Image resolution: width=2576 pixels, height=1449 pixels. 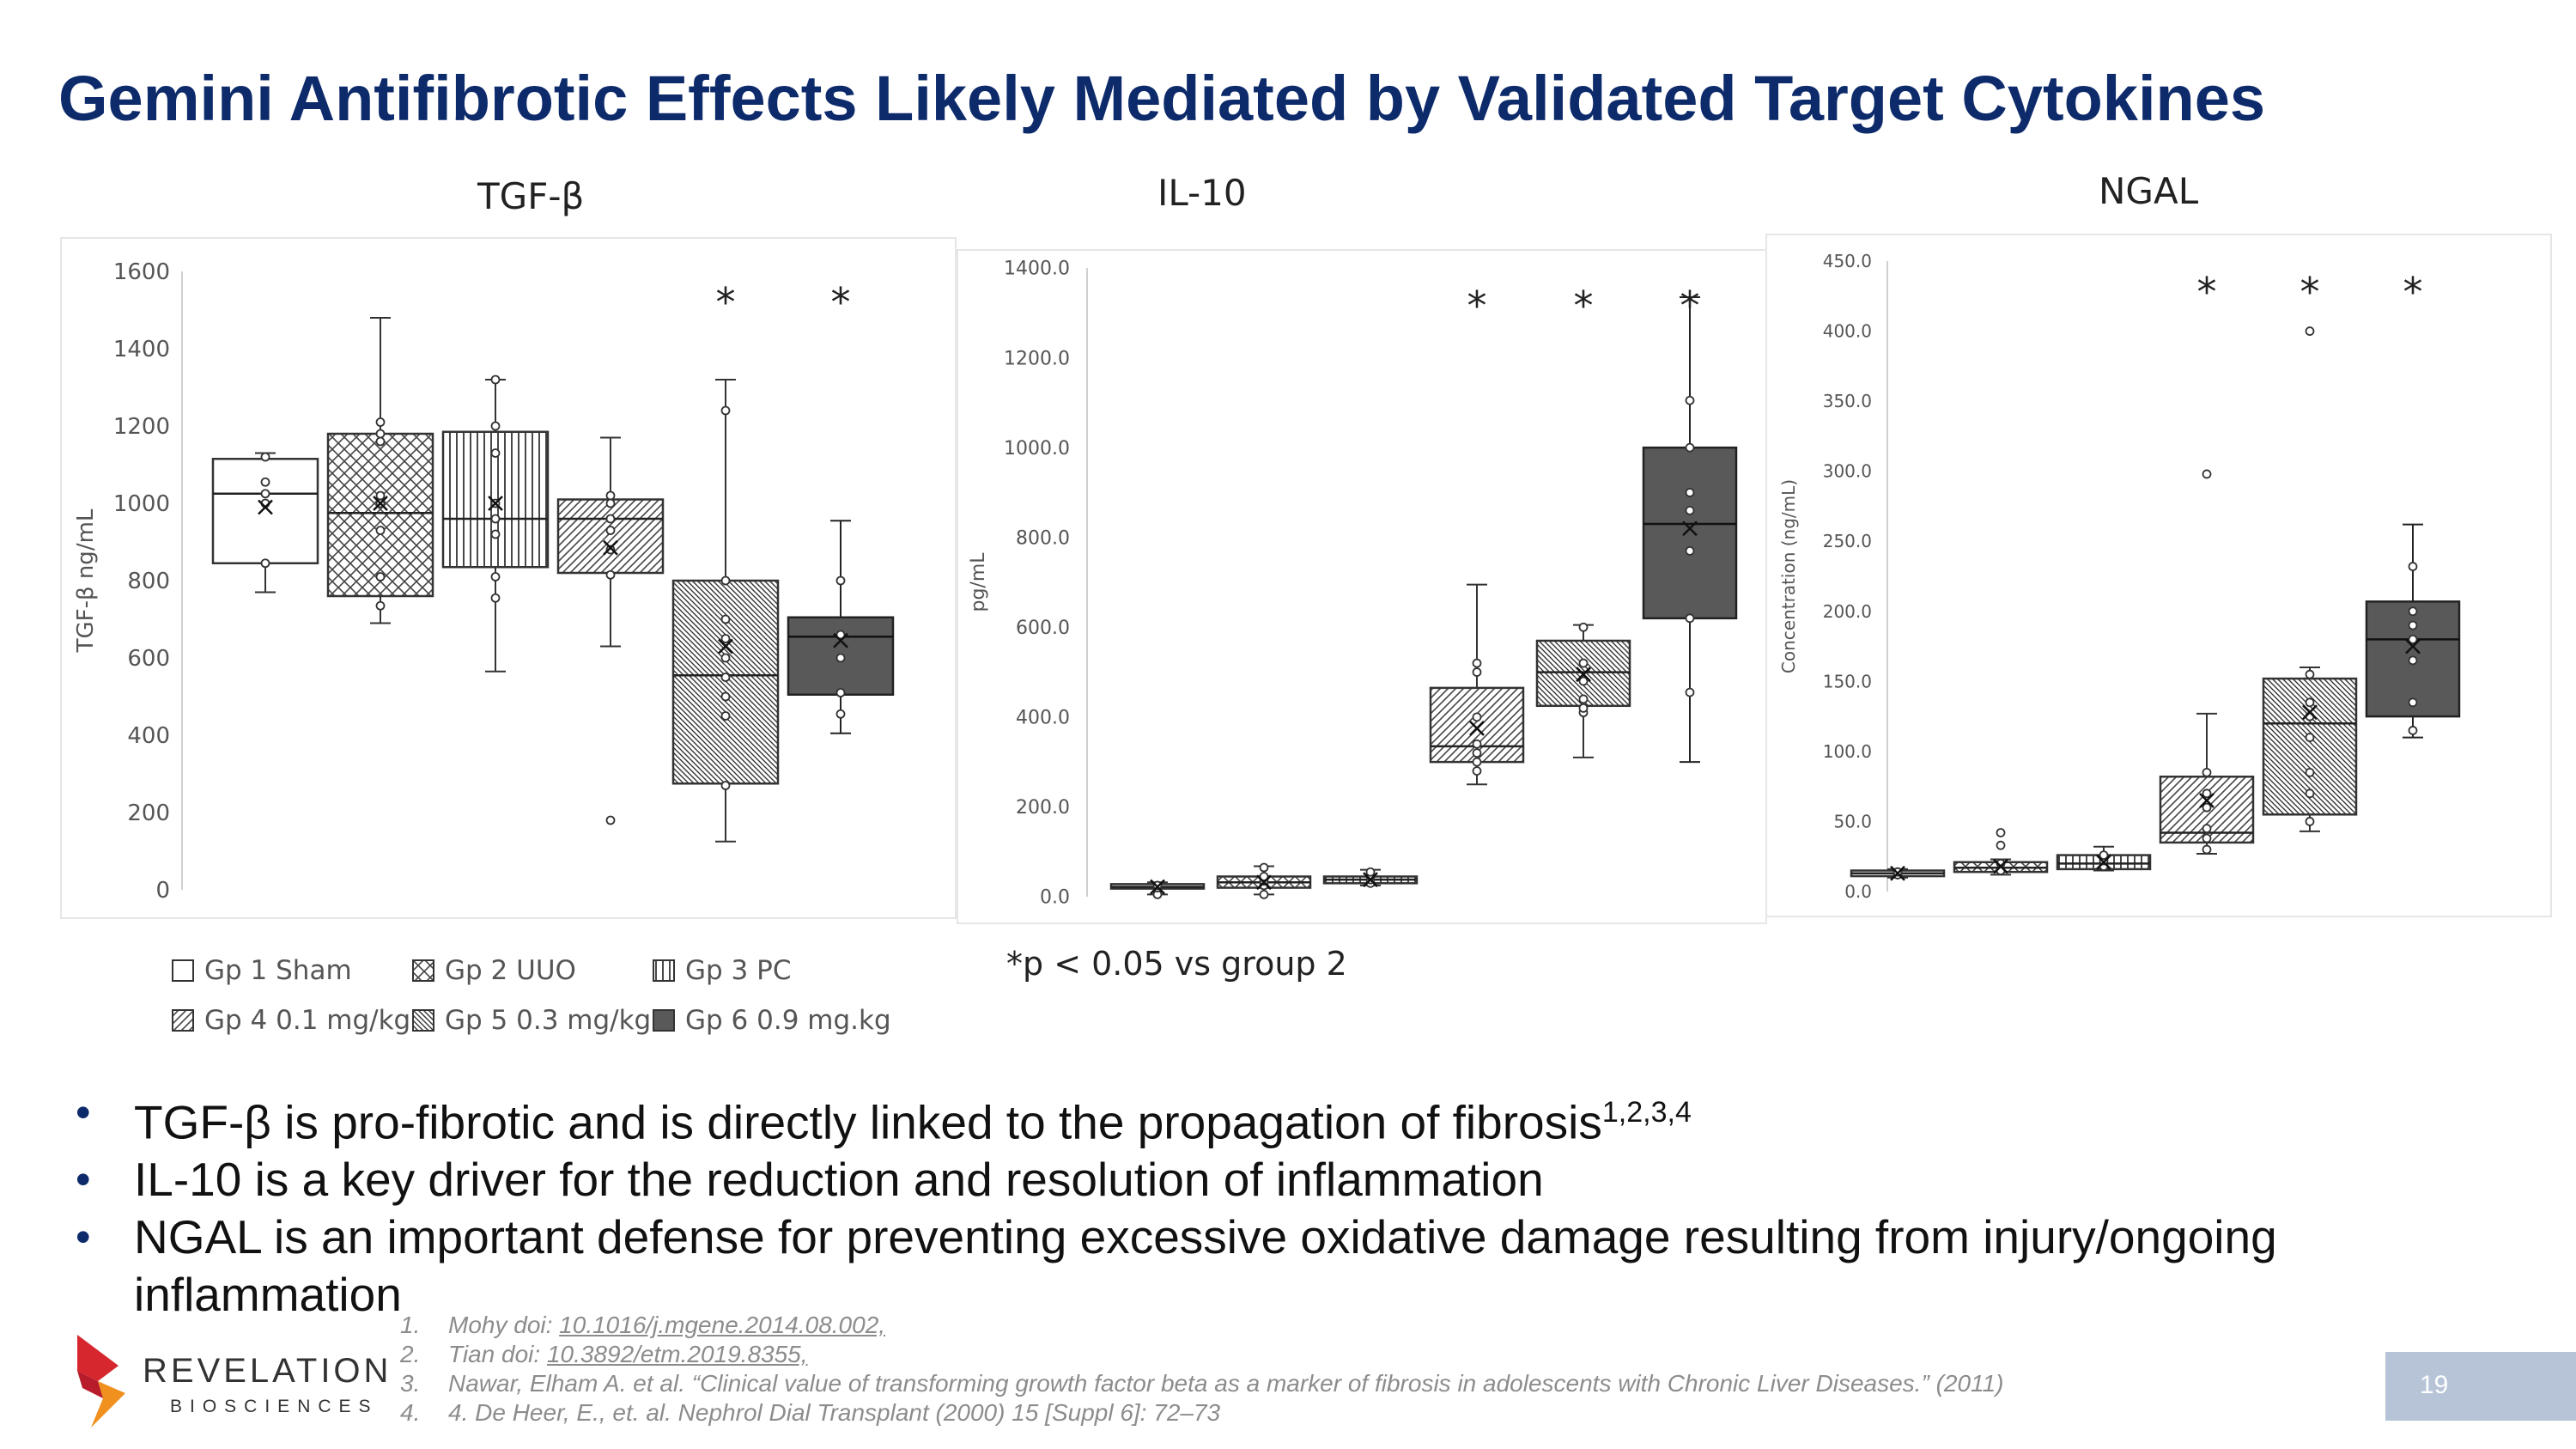 I want to click on bullet-superscript: 1,2,3,4, so click(x=1646, y=1112).